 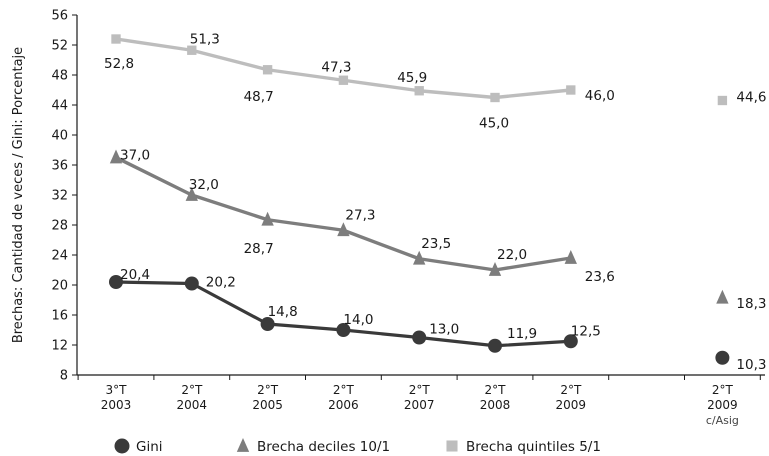 I want to click on y-tick-label: 56, so click(x=59, y=16).